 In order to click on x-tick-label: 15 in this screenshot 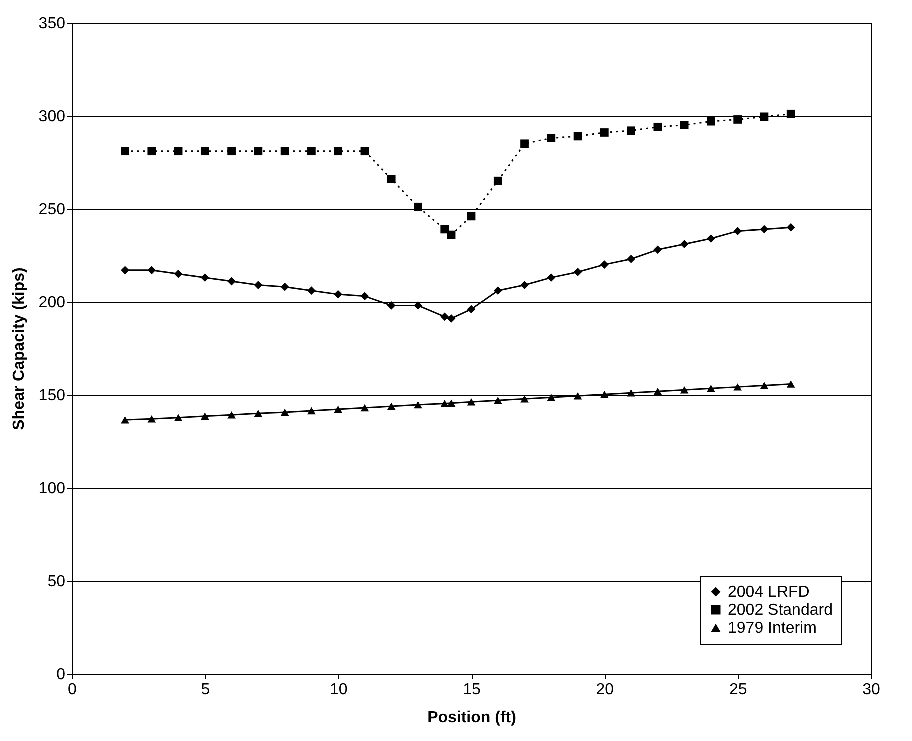, I will do `click(472, 690)`.